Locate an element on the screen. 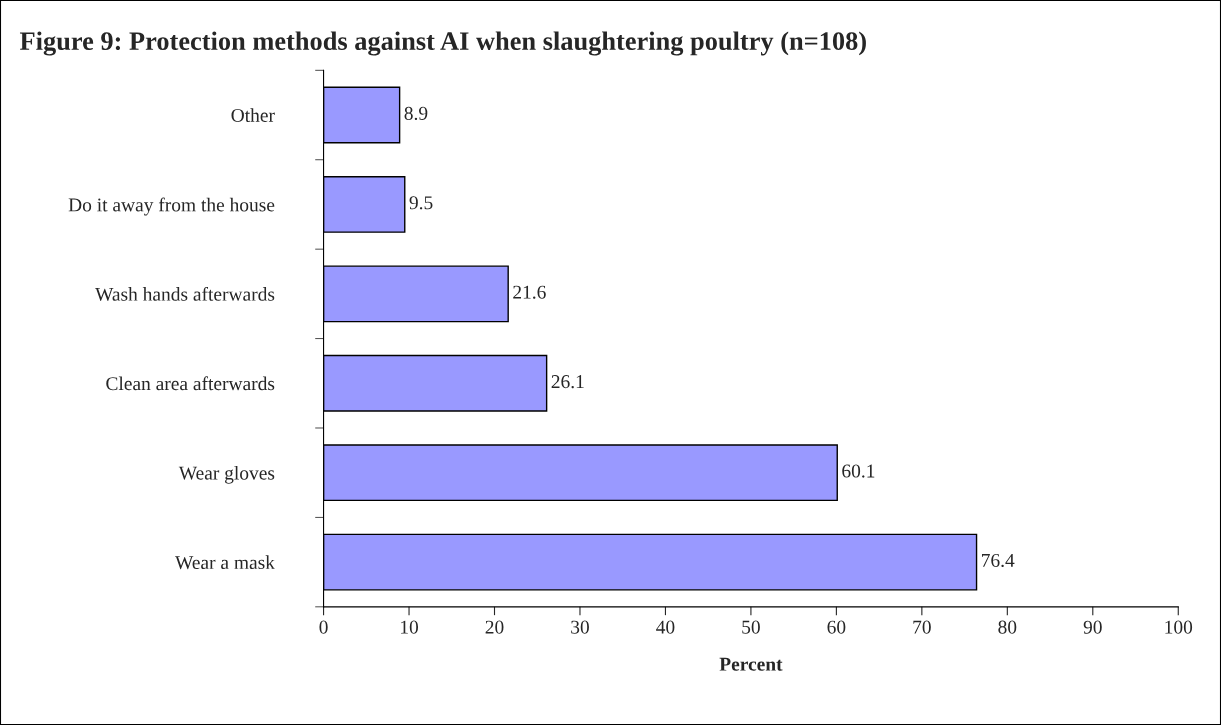 This screenshot has height=725, width=1221. y-tick-label: Wash hands afterwards is located at coordinates (185, 293).